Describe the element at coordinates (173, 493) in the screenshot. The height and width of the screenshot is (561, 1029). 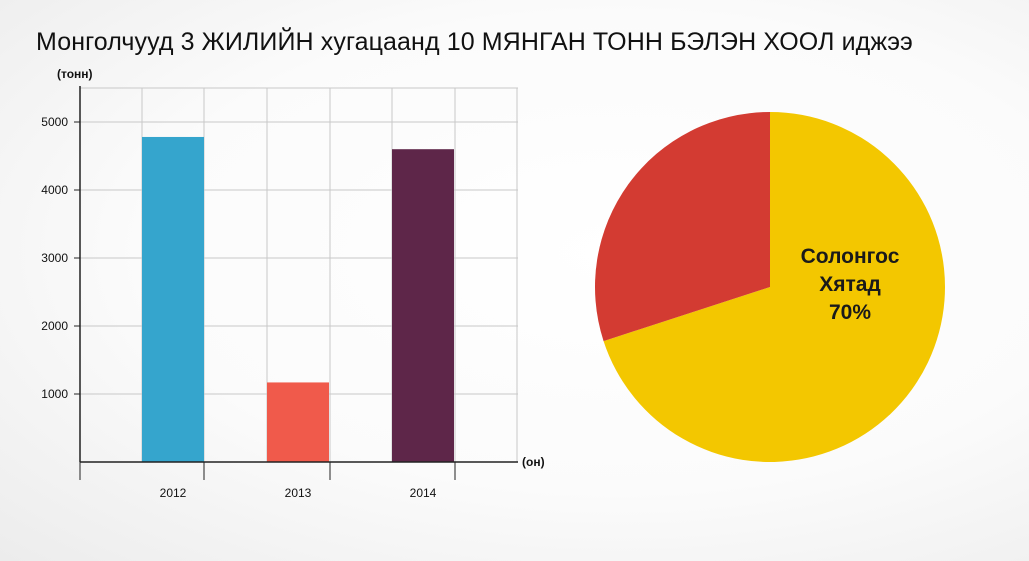
I see `x-tick-label: 2012` at that location.